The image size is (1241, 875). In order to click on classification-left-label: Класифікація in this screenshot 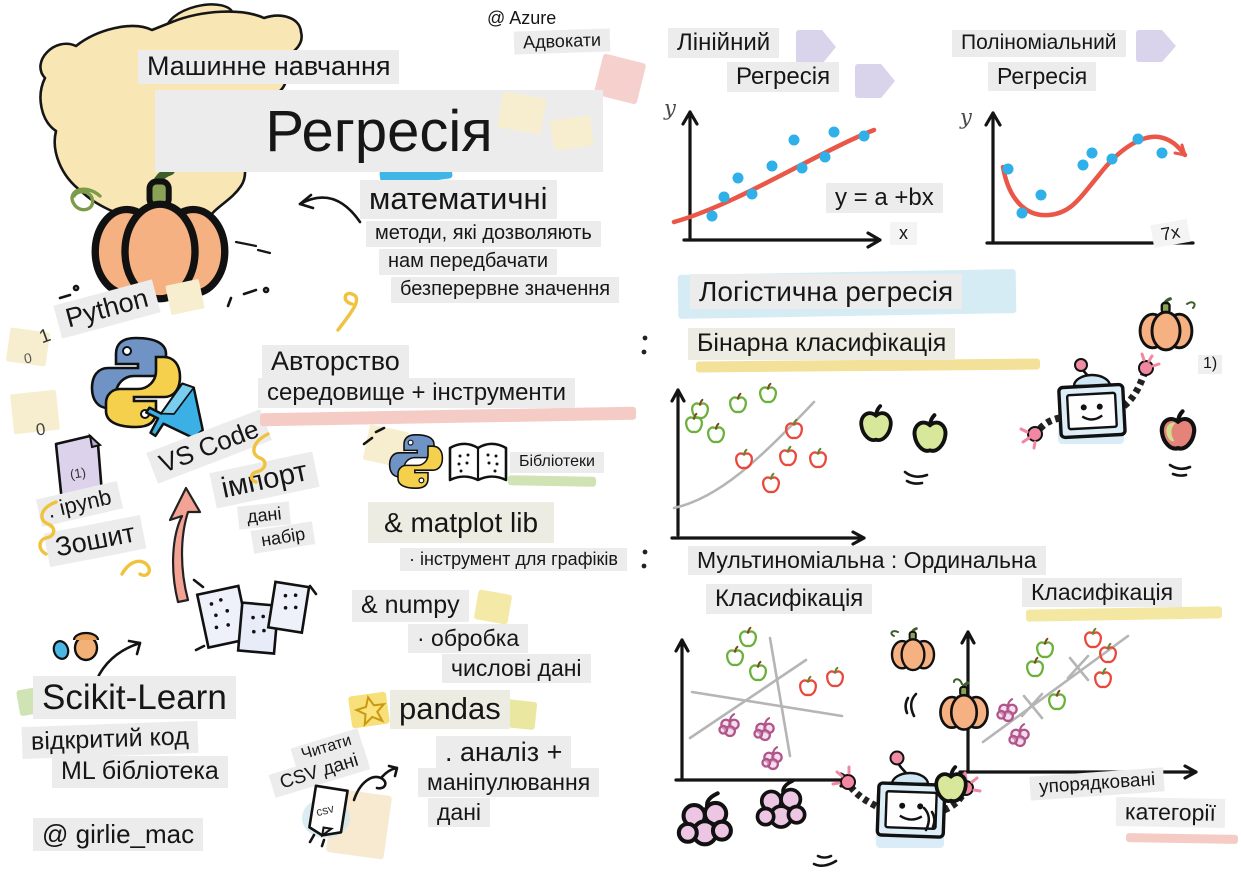, I will do `click(789, 599)`.